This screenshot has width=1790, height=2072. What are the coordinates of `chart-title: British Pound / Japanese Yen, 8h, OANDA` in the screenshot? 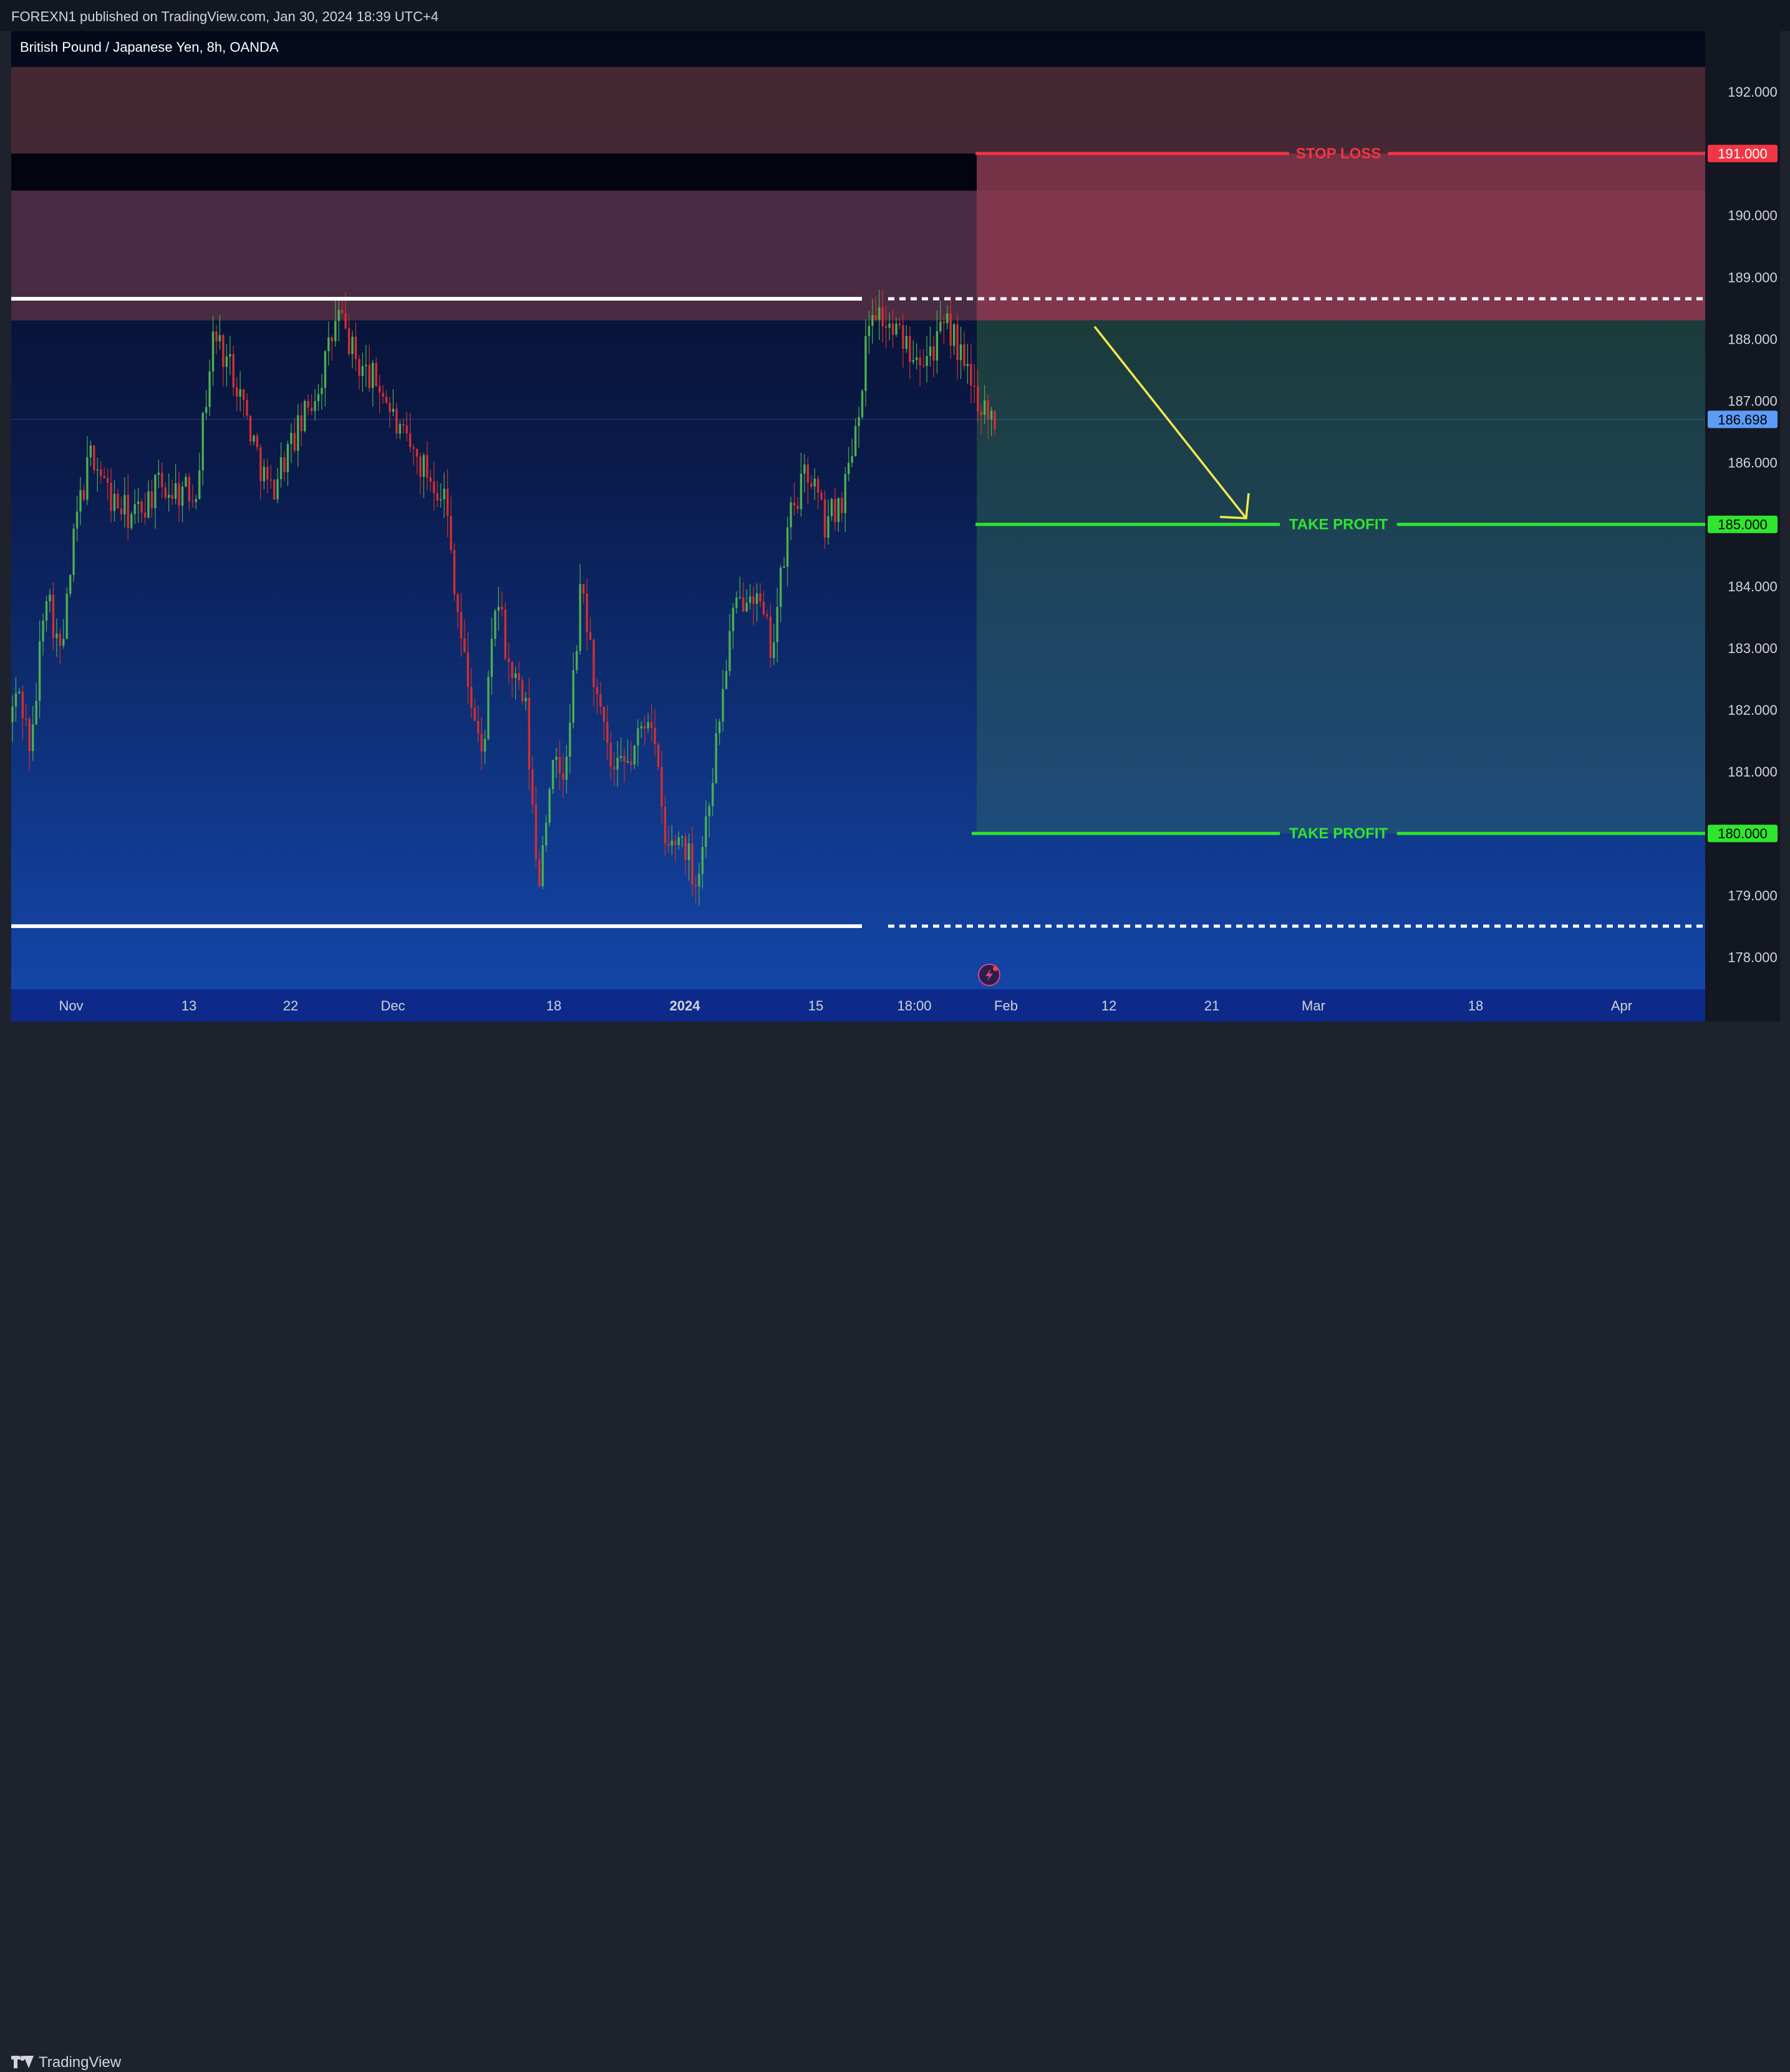 It's located at (149, 47).